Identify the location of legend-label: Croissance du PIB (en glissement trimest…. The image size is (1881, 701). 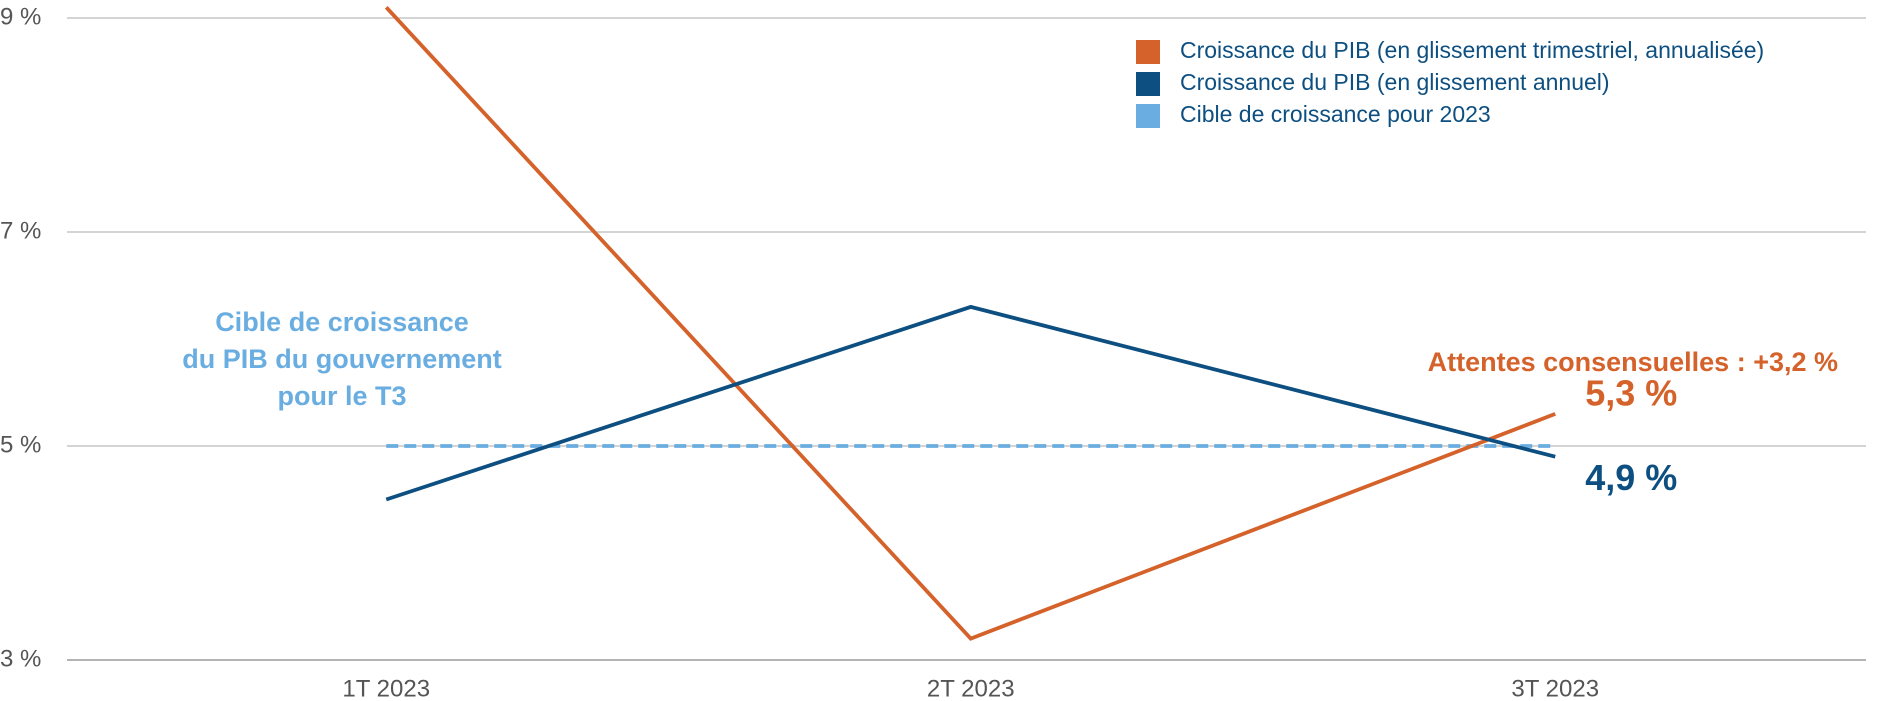
(1472, 50).